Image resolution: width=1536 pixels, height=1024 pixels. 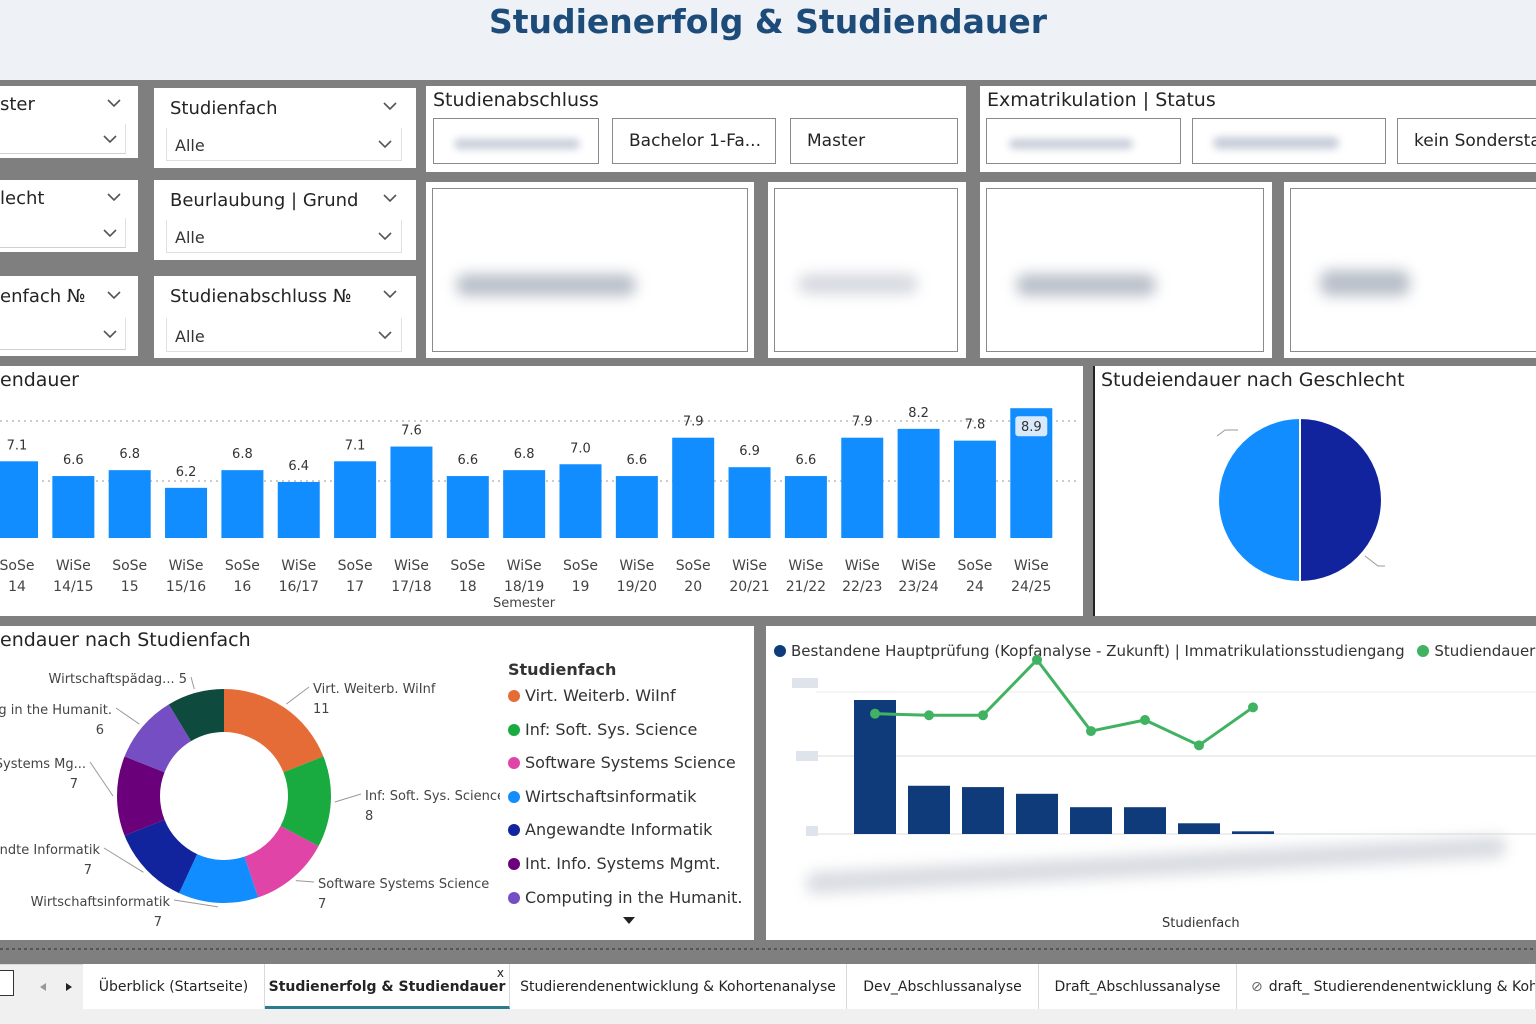 I want to click on legend-line-label: Studiendauer, so click(x=1485, y=651).